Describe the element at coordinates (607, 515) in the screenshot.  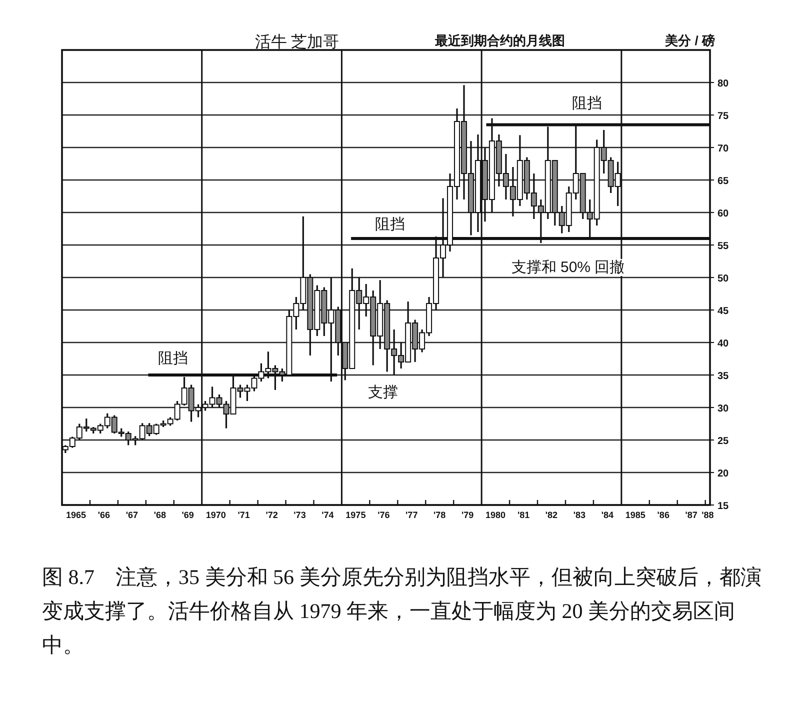
I see `x-tick-label: '84` at that location.